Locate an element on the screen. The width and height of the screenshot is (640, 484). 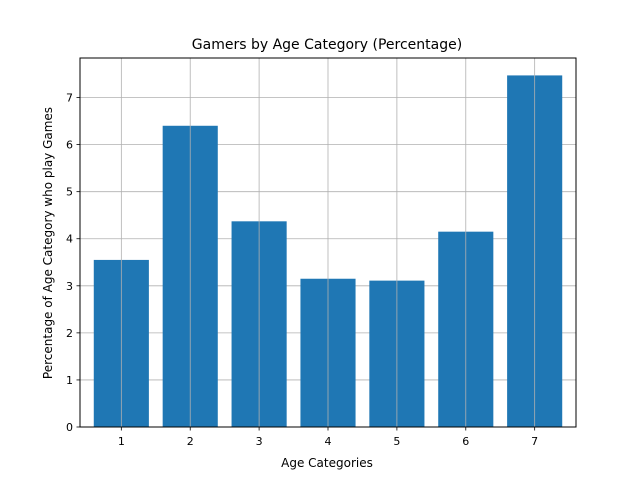
x-tick-label: 5 is located at coordinates (396, 441).